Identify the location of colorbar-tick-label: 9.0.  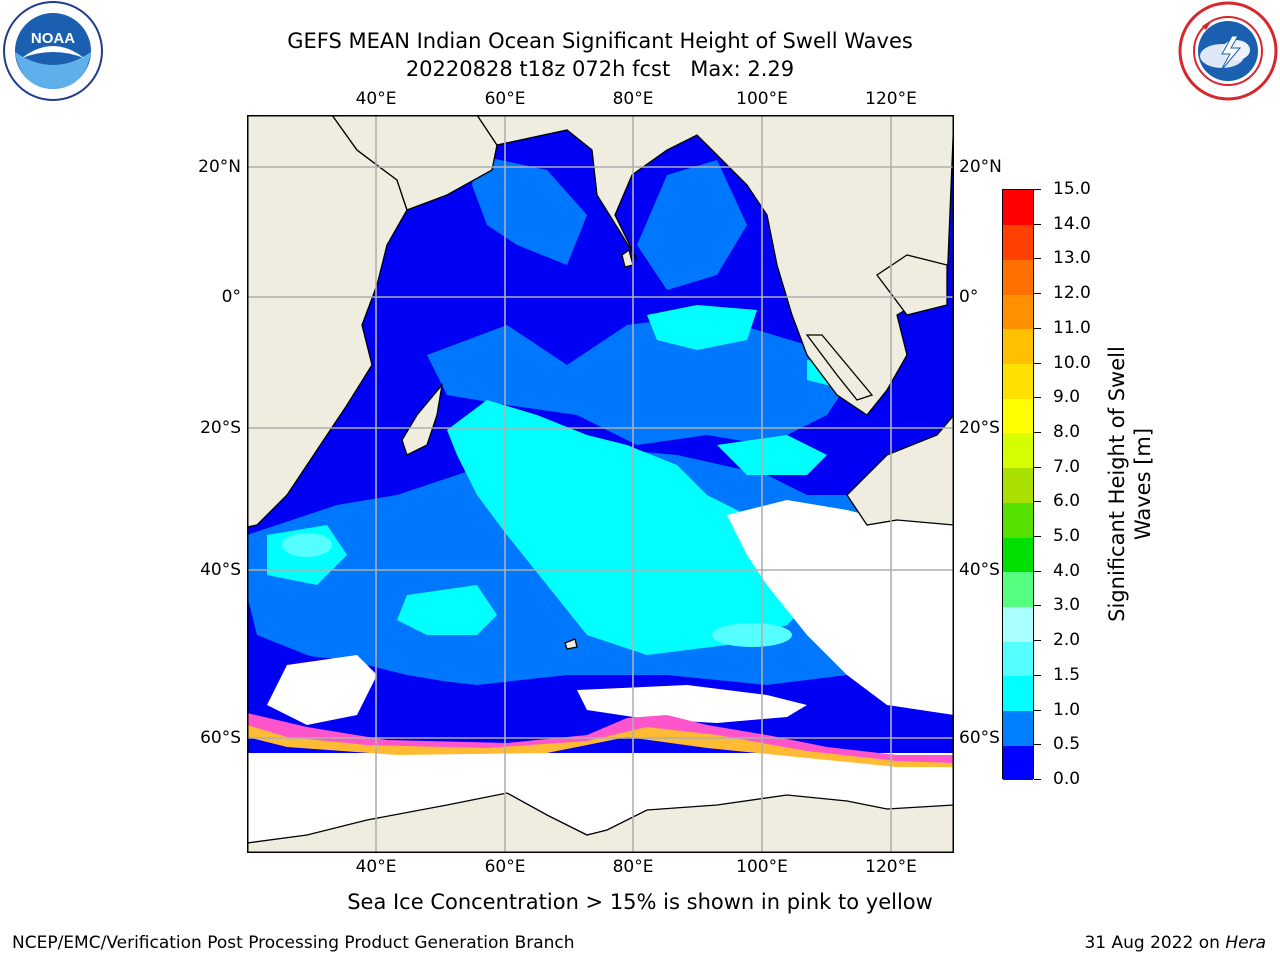
(1067, 397).